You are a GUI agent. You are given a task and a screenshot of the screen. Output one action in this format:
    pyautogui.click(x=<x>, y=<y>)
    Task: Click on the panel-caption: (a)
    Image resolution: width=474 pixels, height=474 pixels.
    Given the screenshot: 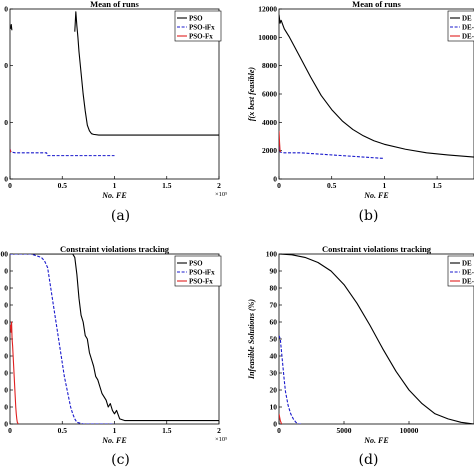 What is the action you would take?
    pyautogui.click(x=120, y=216)
    